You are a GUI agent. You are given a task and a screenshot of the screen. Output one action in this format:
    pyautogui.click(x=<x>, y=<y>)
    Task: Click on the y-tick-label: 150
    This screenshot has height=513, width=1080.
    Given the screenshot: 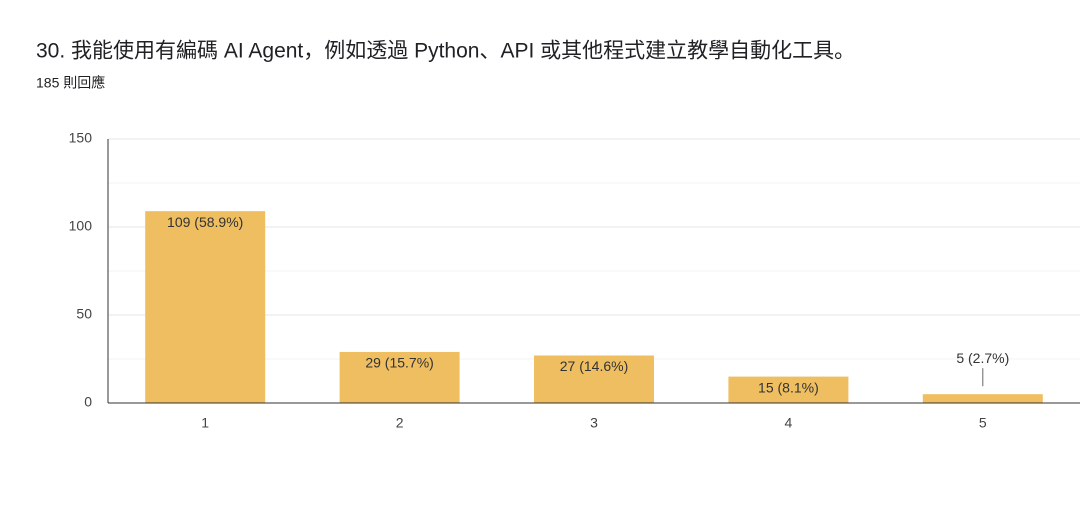 What is the action you would take?
    pyautogui.click(x=81, y=138)
    